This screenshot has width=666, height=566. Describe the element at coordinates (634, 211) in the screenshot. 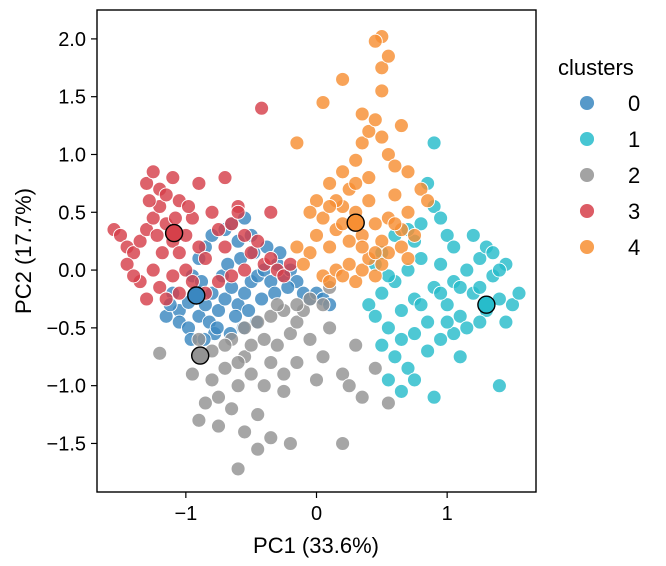

I see `legend-label-cluster-3: 3` at that location.